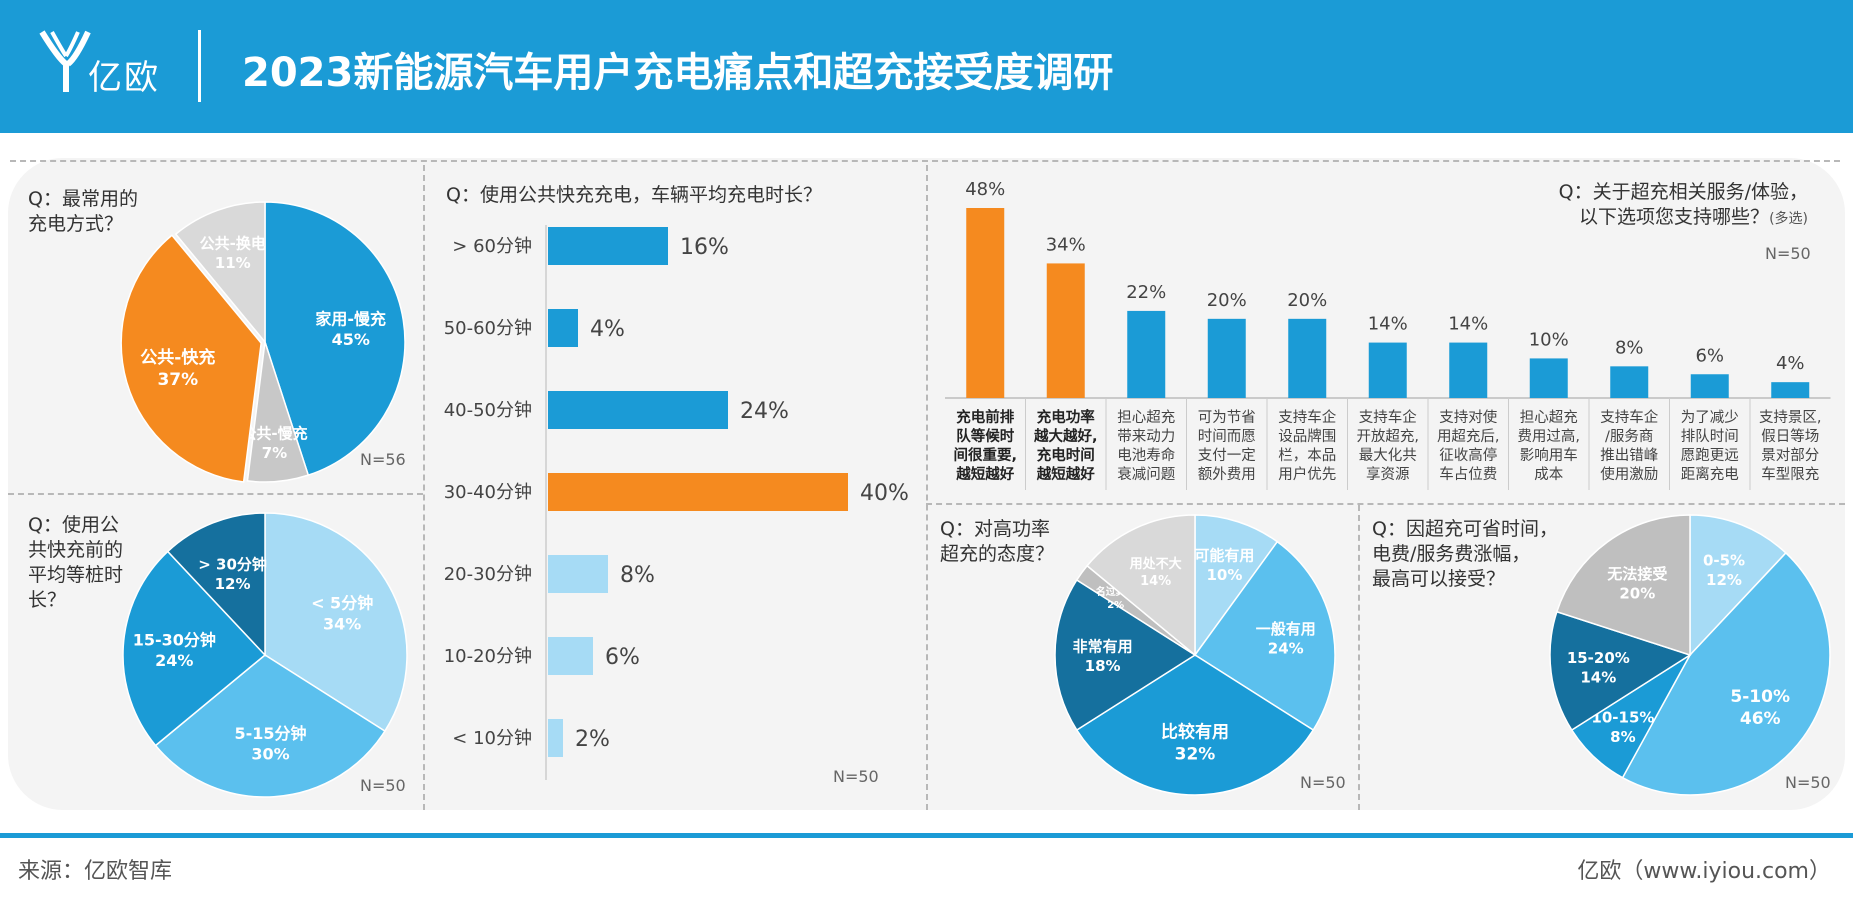 This screenshot has height=899, width=1853. Describe the element at coordinates (1323, 782) in the screenshot. I see `n-attitude: N=50` at that location.